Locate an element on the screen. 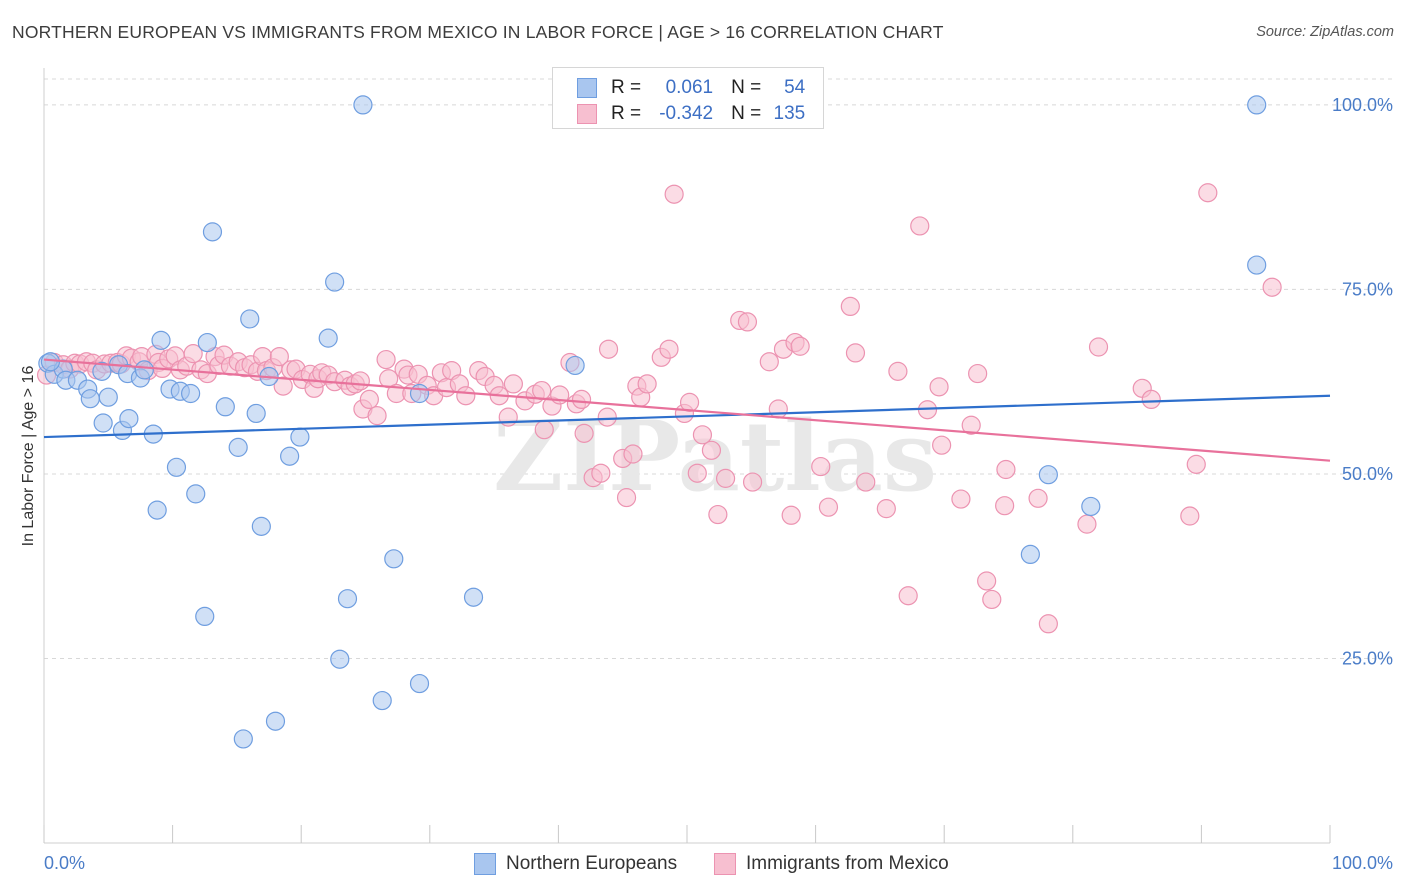 The image size is (1406, 892). bottom-legend-swatch-blue is located at coordinates (485, 864).